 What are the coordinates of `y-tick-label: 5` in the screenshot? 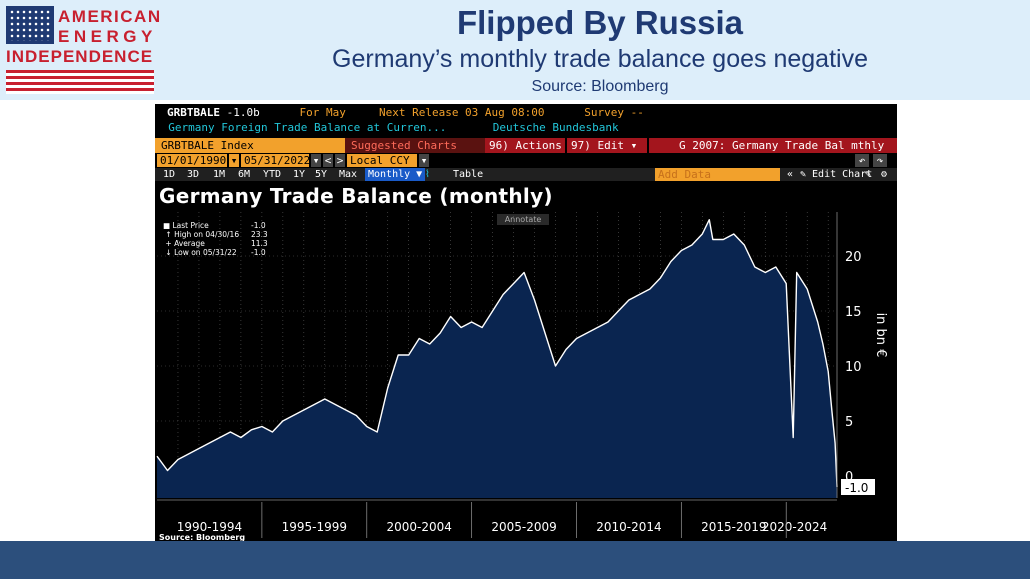 It's located at (849, 422).